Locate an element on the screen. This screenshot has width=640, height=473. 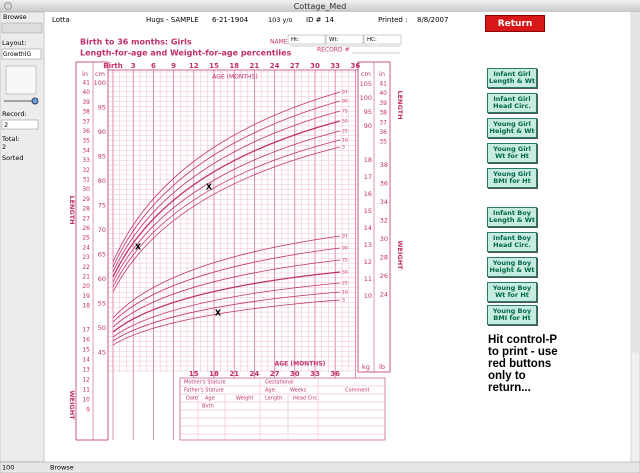
kg-tick-label: 12 is located at coordinates (368, 262).